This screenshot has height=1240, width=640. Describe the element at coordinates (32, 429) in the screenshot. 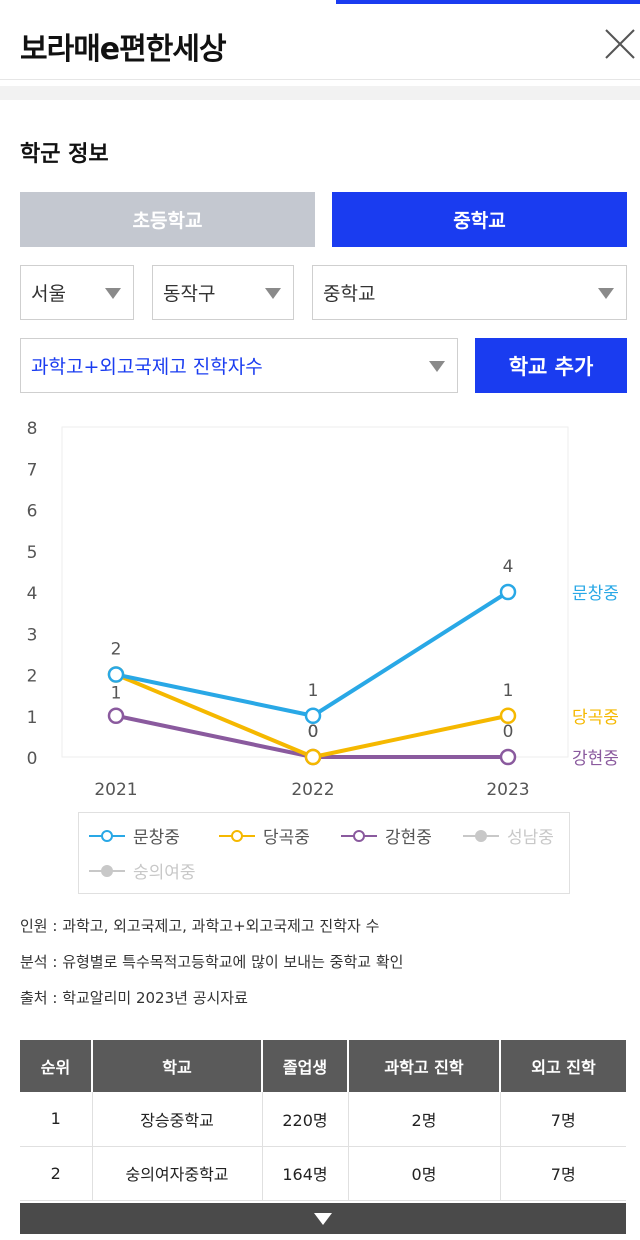

I see `y-tick-label: 8` at that location.